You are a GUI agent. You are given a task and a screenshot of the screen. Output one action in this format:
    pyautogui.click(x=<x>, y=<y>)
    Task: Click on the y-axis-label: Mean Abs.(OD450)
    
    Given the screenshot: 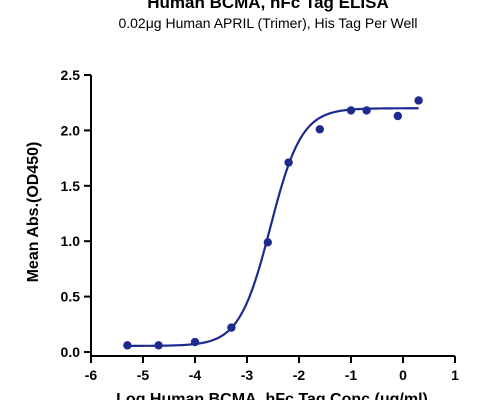 What is the action you would take?
    pyautogui.click(x=33, y=212)
    